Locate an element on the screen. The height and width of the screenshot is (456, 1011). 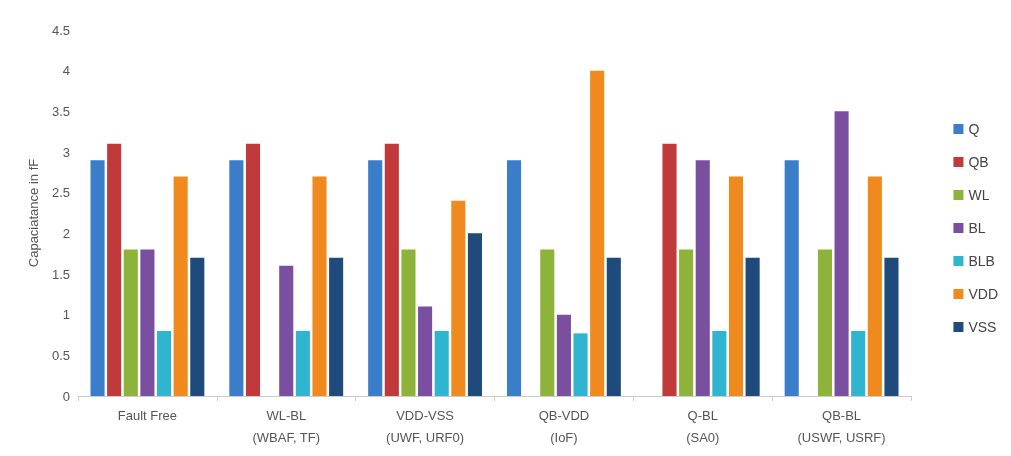
y-axis-title: Capaciatance in fF is located at coordinates (33, 213).